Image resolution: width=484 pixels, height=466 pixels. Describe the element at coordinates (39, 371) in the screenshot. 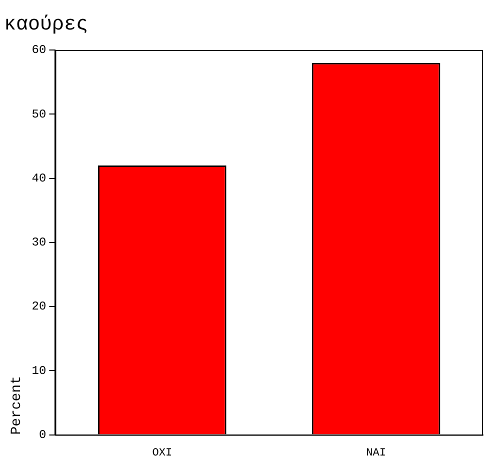

I see `y-tick-label: 10` at that location.